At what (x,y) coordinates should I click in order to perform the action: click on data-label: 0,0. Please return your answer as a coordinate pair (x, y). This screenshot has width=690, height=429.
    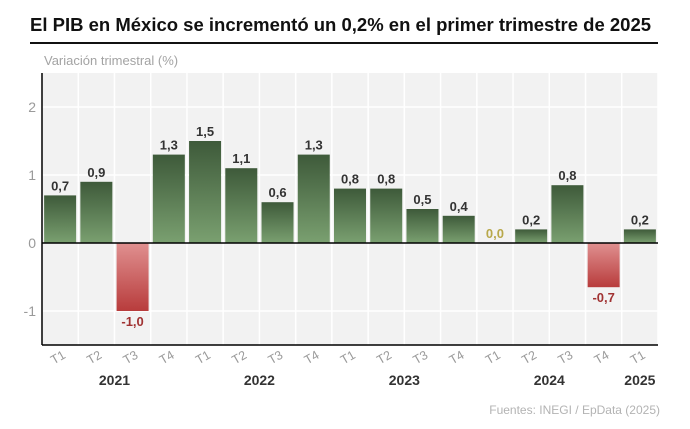
    Looking at the image, I should click on (495, 233).